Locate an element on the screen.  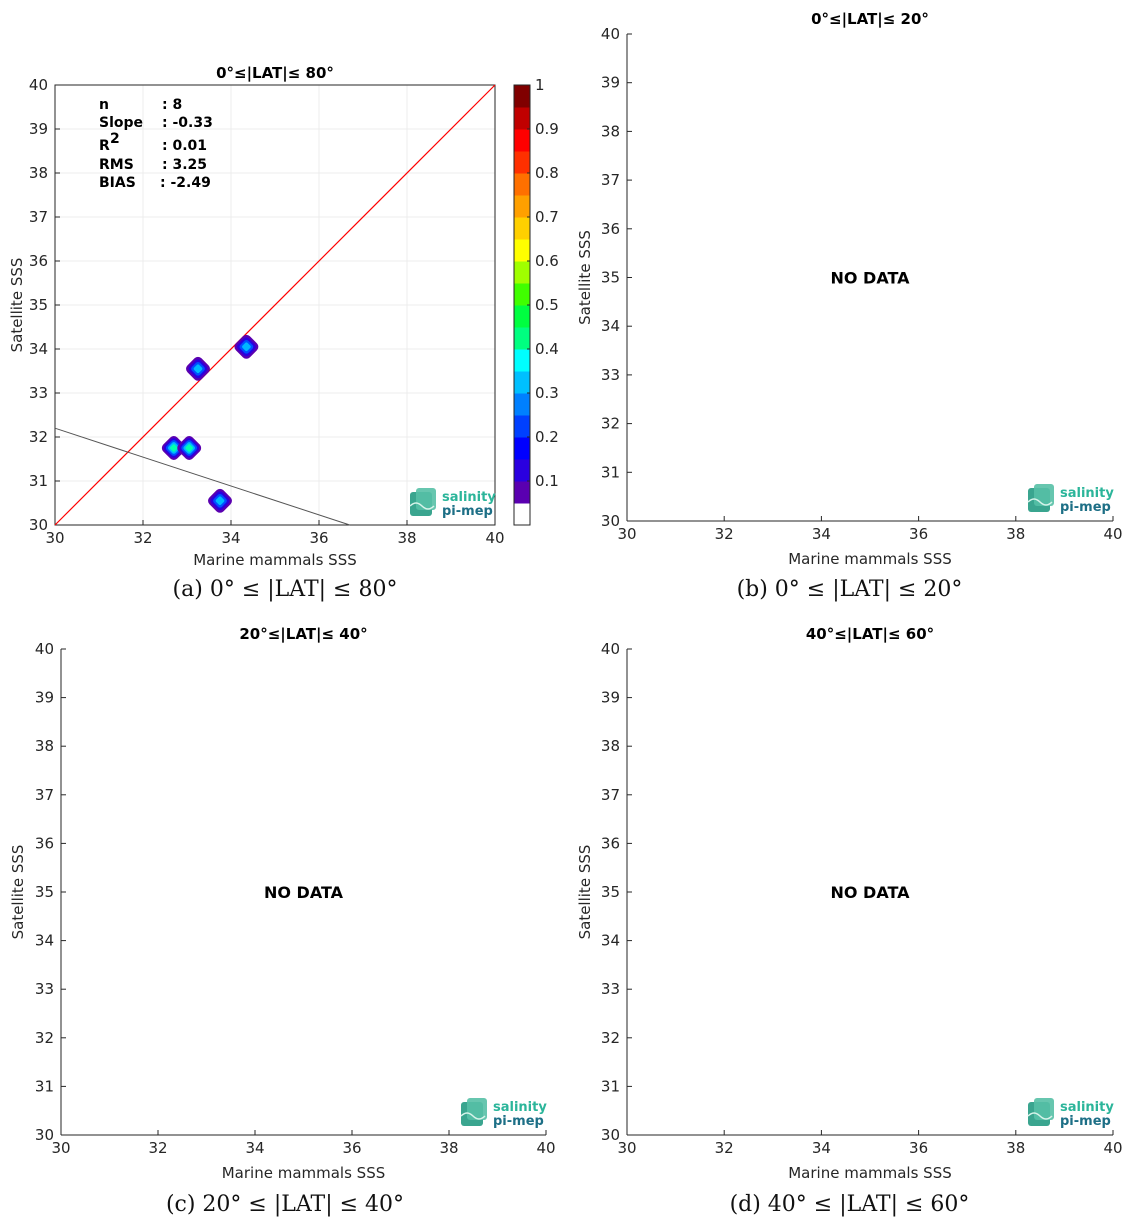
logo-text-line2-c: pi-mep is located at coordinates (518, 1121).